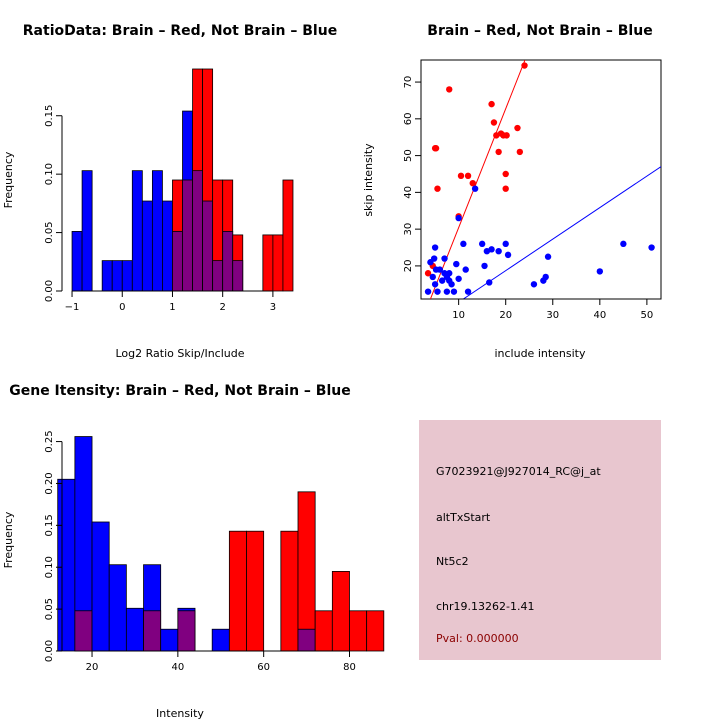  I want to click on not-brain-fit-line, so click(562, 232).